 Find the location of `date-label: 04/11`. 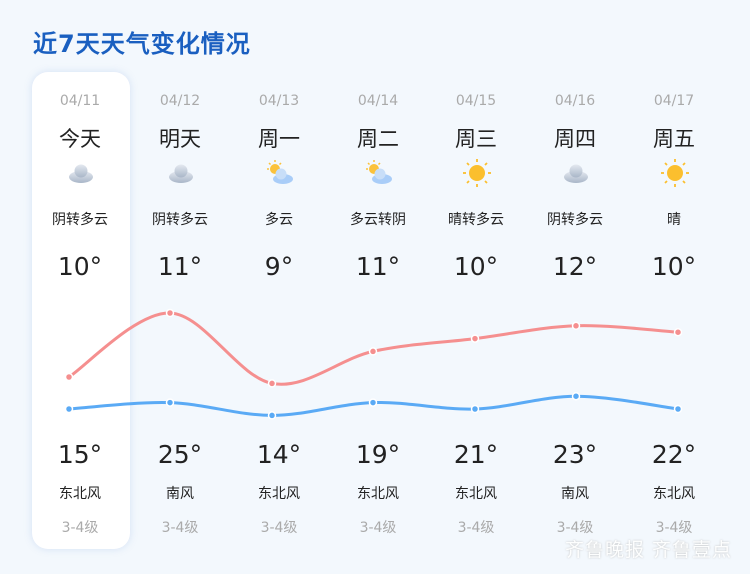

date-label: 04/11 is located at coordinates (80, 101).